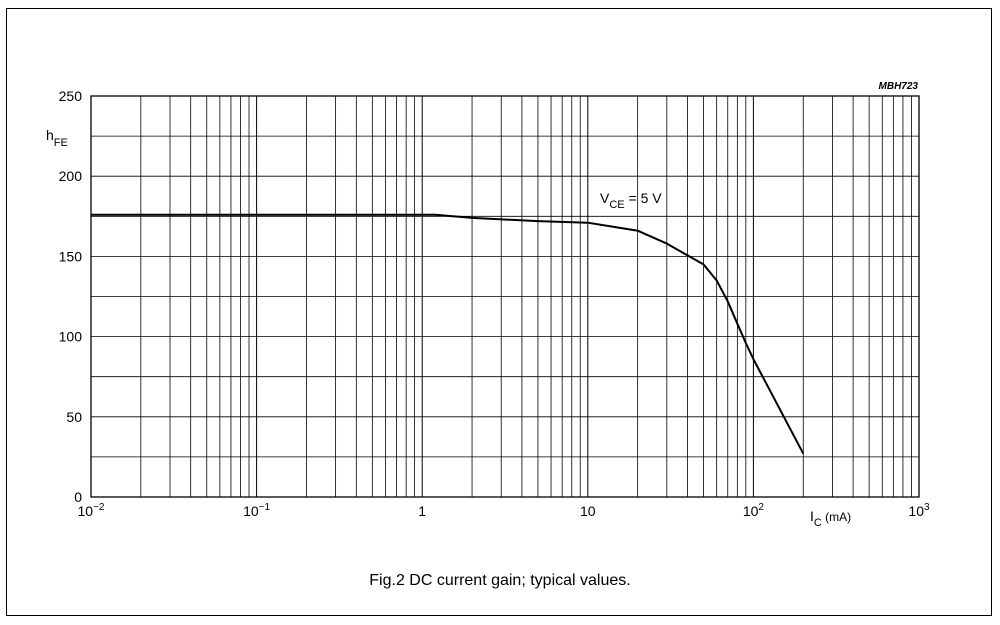  Describe the element at coordinates (71, 176) in the screenshot. I see `y-tick-label: 200` at that location.